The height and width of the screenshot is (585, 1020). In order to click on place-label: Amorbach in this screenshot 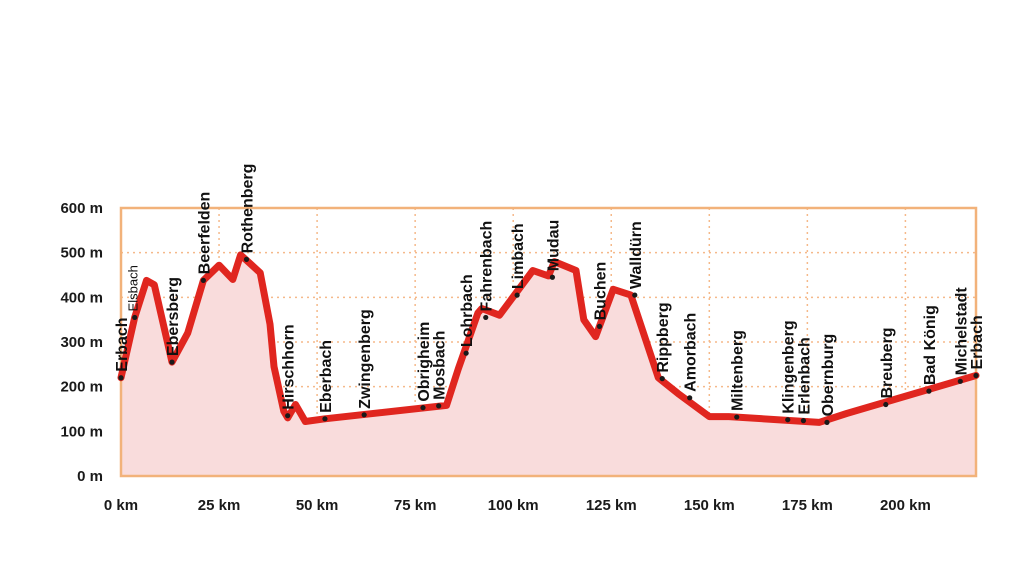, I will do `click(691, 352)`.